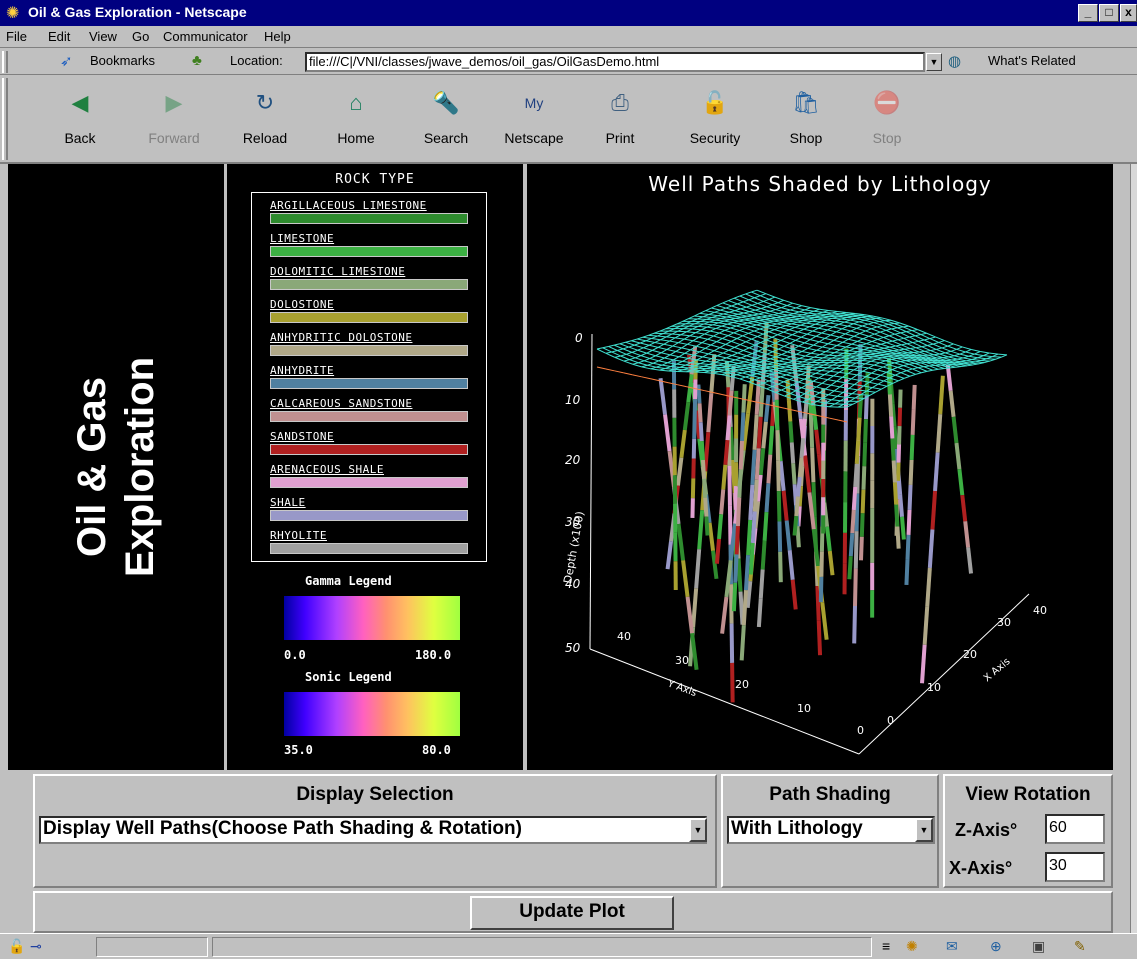 The width and height of the screenshot is (1137, 959). Describe the element at coordinates (1128, 13) in the screenshot. I see `close-button: x` at that location.